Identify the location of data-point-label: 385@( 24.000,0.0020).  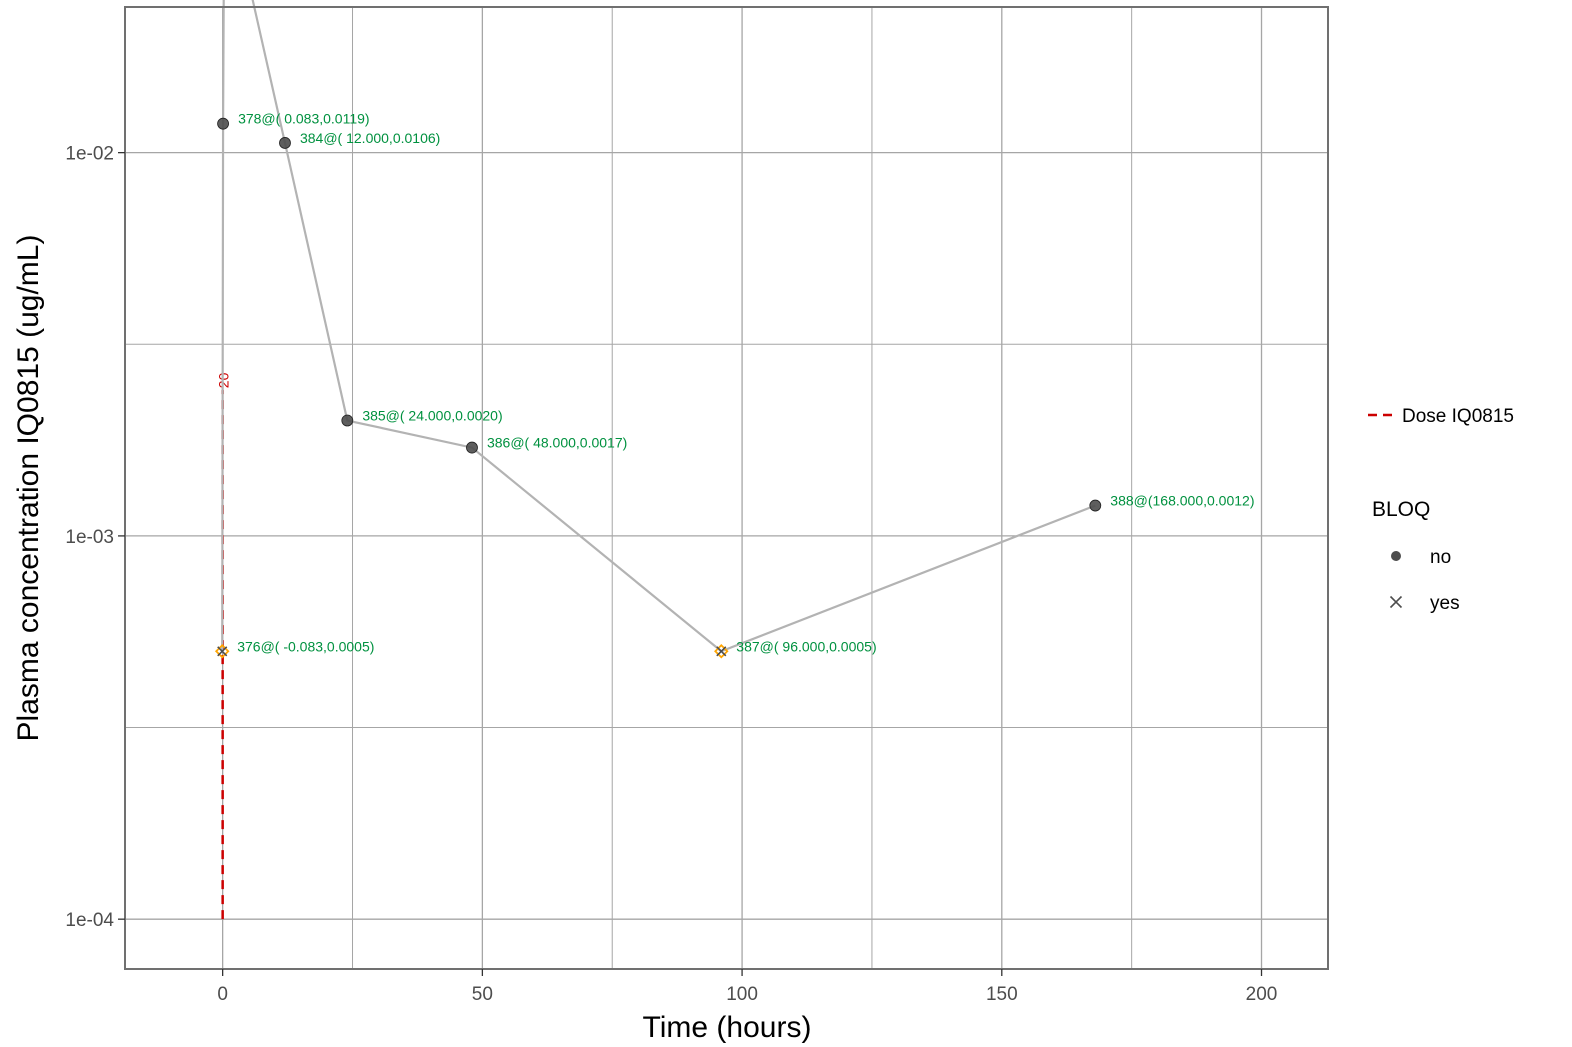
(432, 416).